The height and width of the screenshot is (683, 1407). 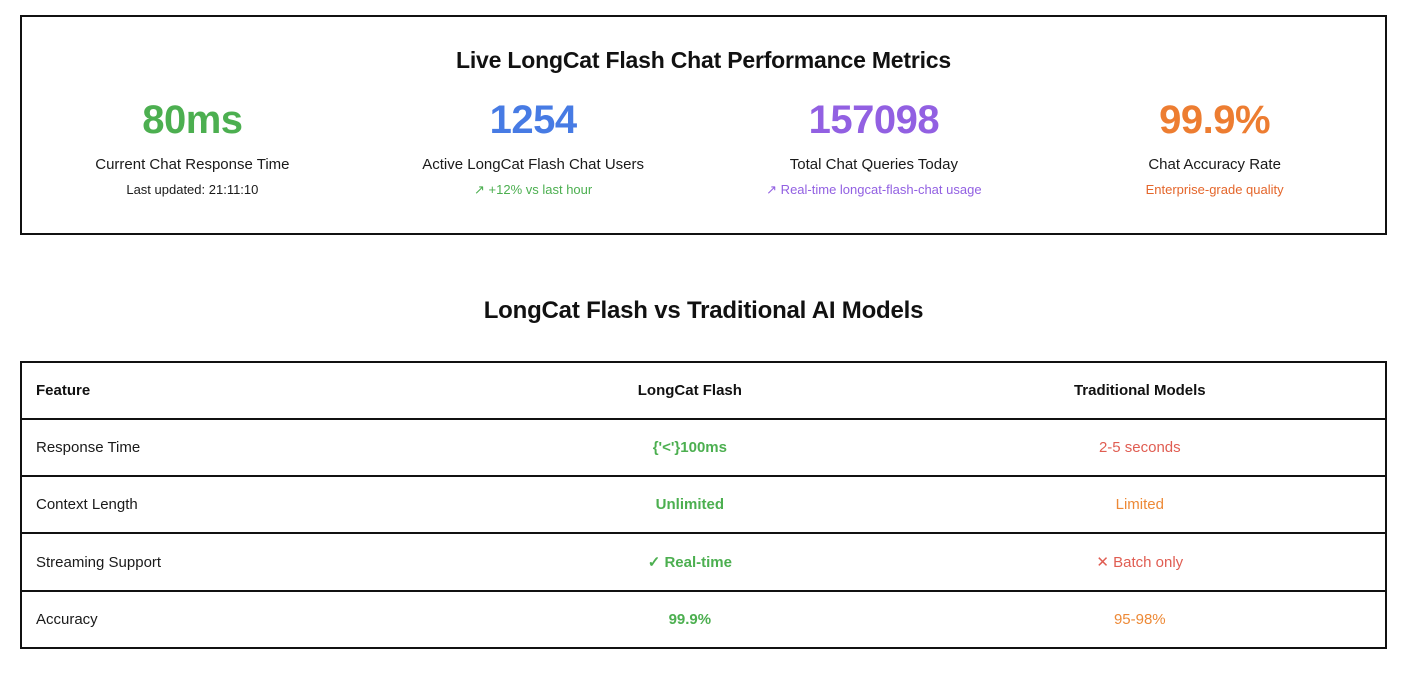 I want to click on traditional-models-cell: ✕ Batch only, so click(x=1140, y=562).